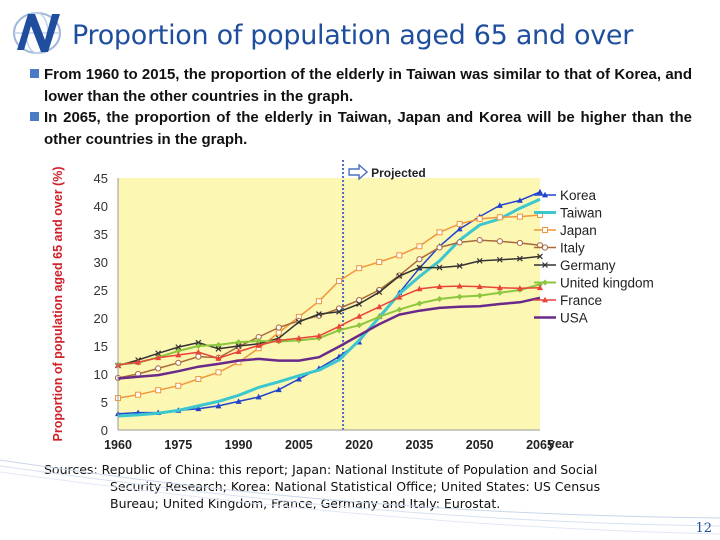  I want to click on x-tick-label: 1990, so click(239, 445).